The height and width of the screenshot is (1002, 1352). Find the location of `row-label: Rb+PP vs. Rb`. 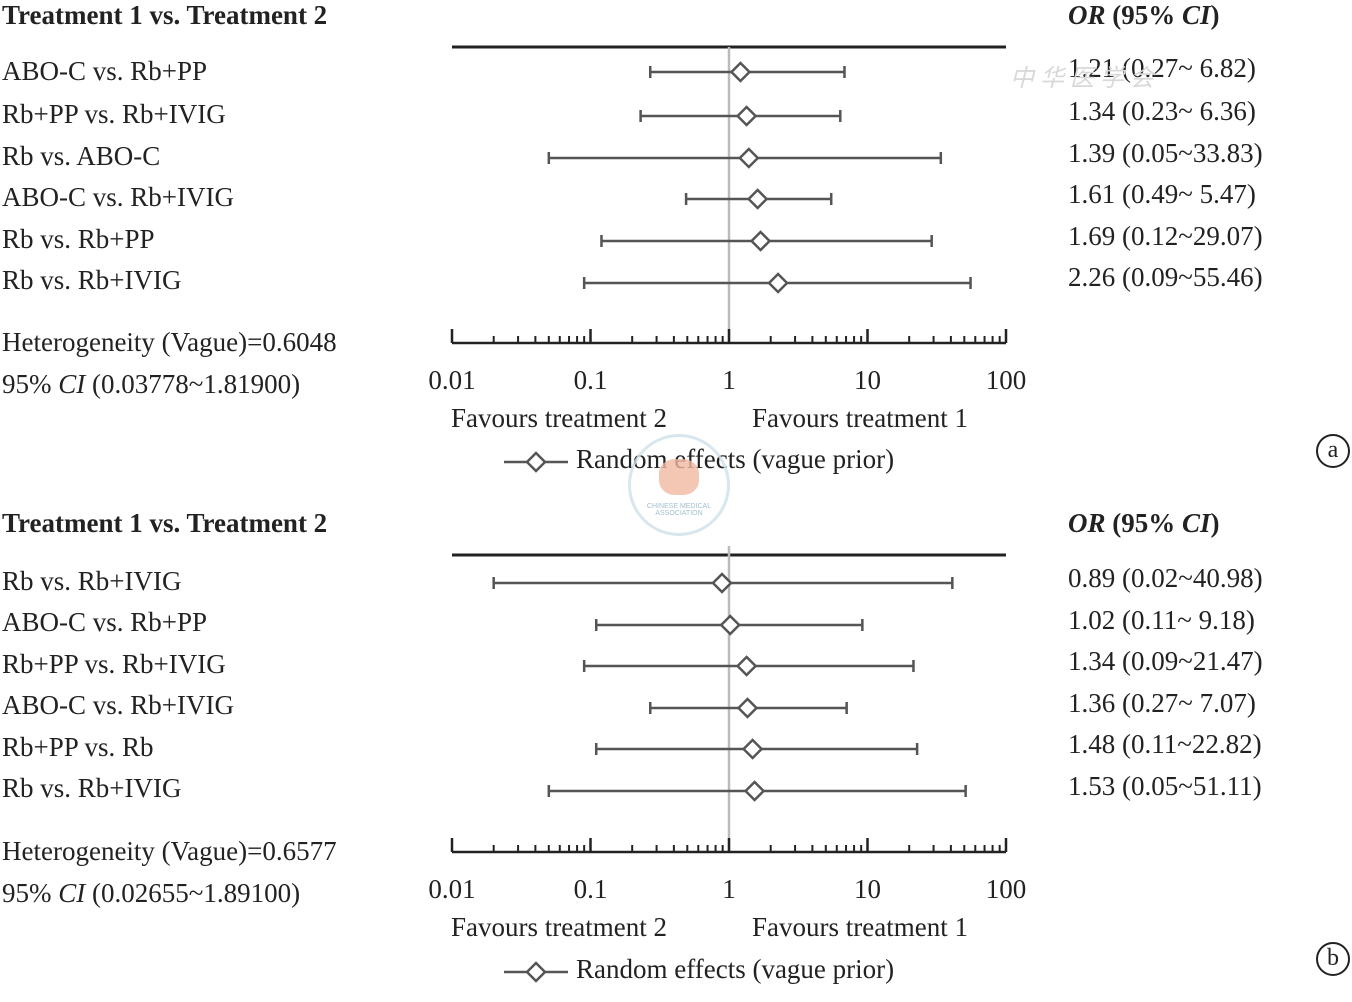

row-label: Rb+PP vs. Rb is located at coordinates (78, 747).